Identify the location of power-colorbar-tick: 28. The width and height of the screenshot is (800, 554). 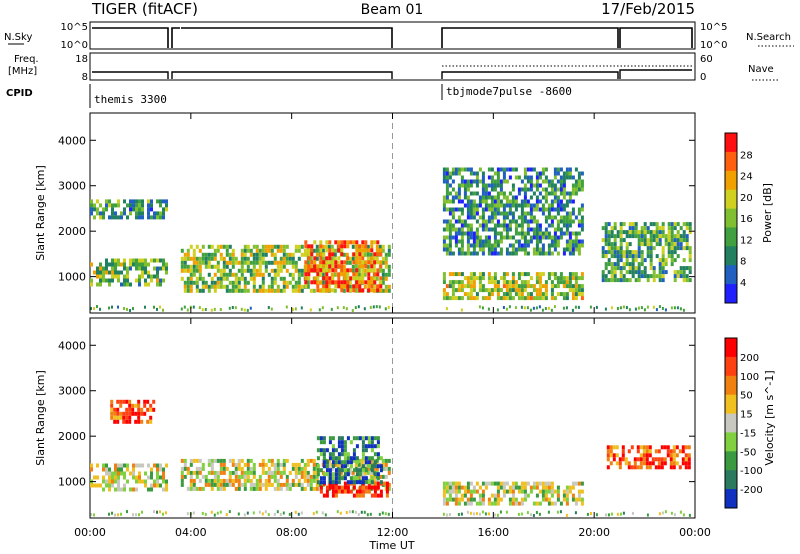
(746, 155).